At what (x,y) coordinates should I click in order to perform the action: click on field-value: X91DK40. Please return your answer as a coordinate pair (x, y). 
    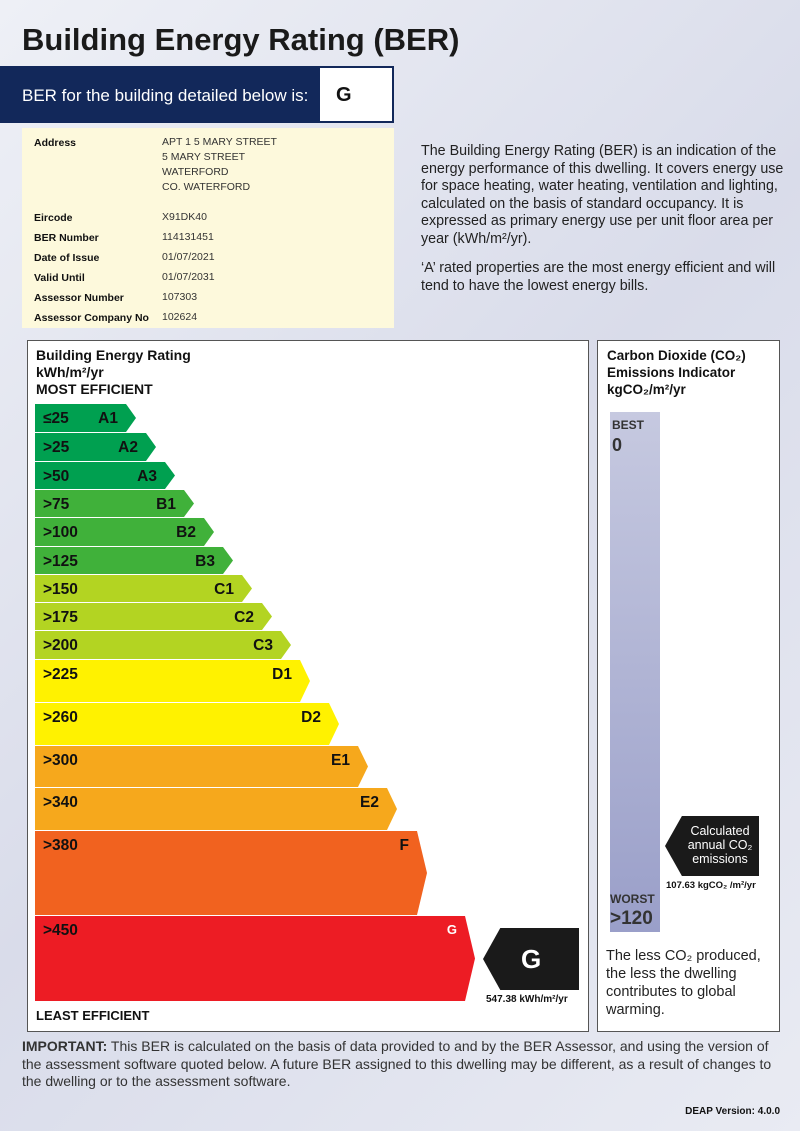
    Looking at the image, I should click on (184, 217).